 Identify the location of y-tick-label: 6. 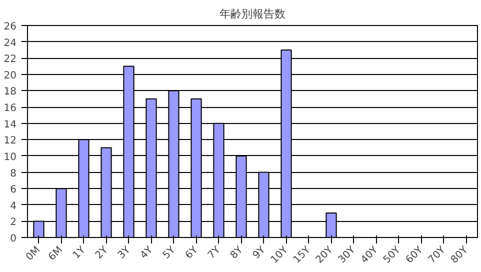
(13, 190).